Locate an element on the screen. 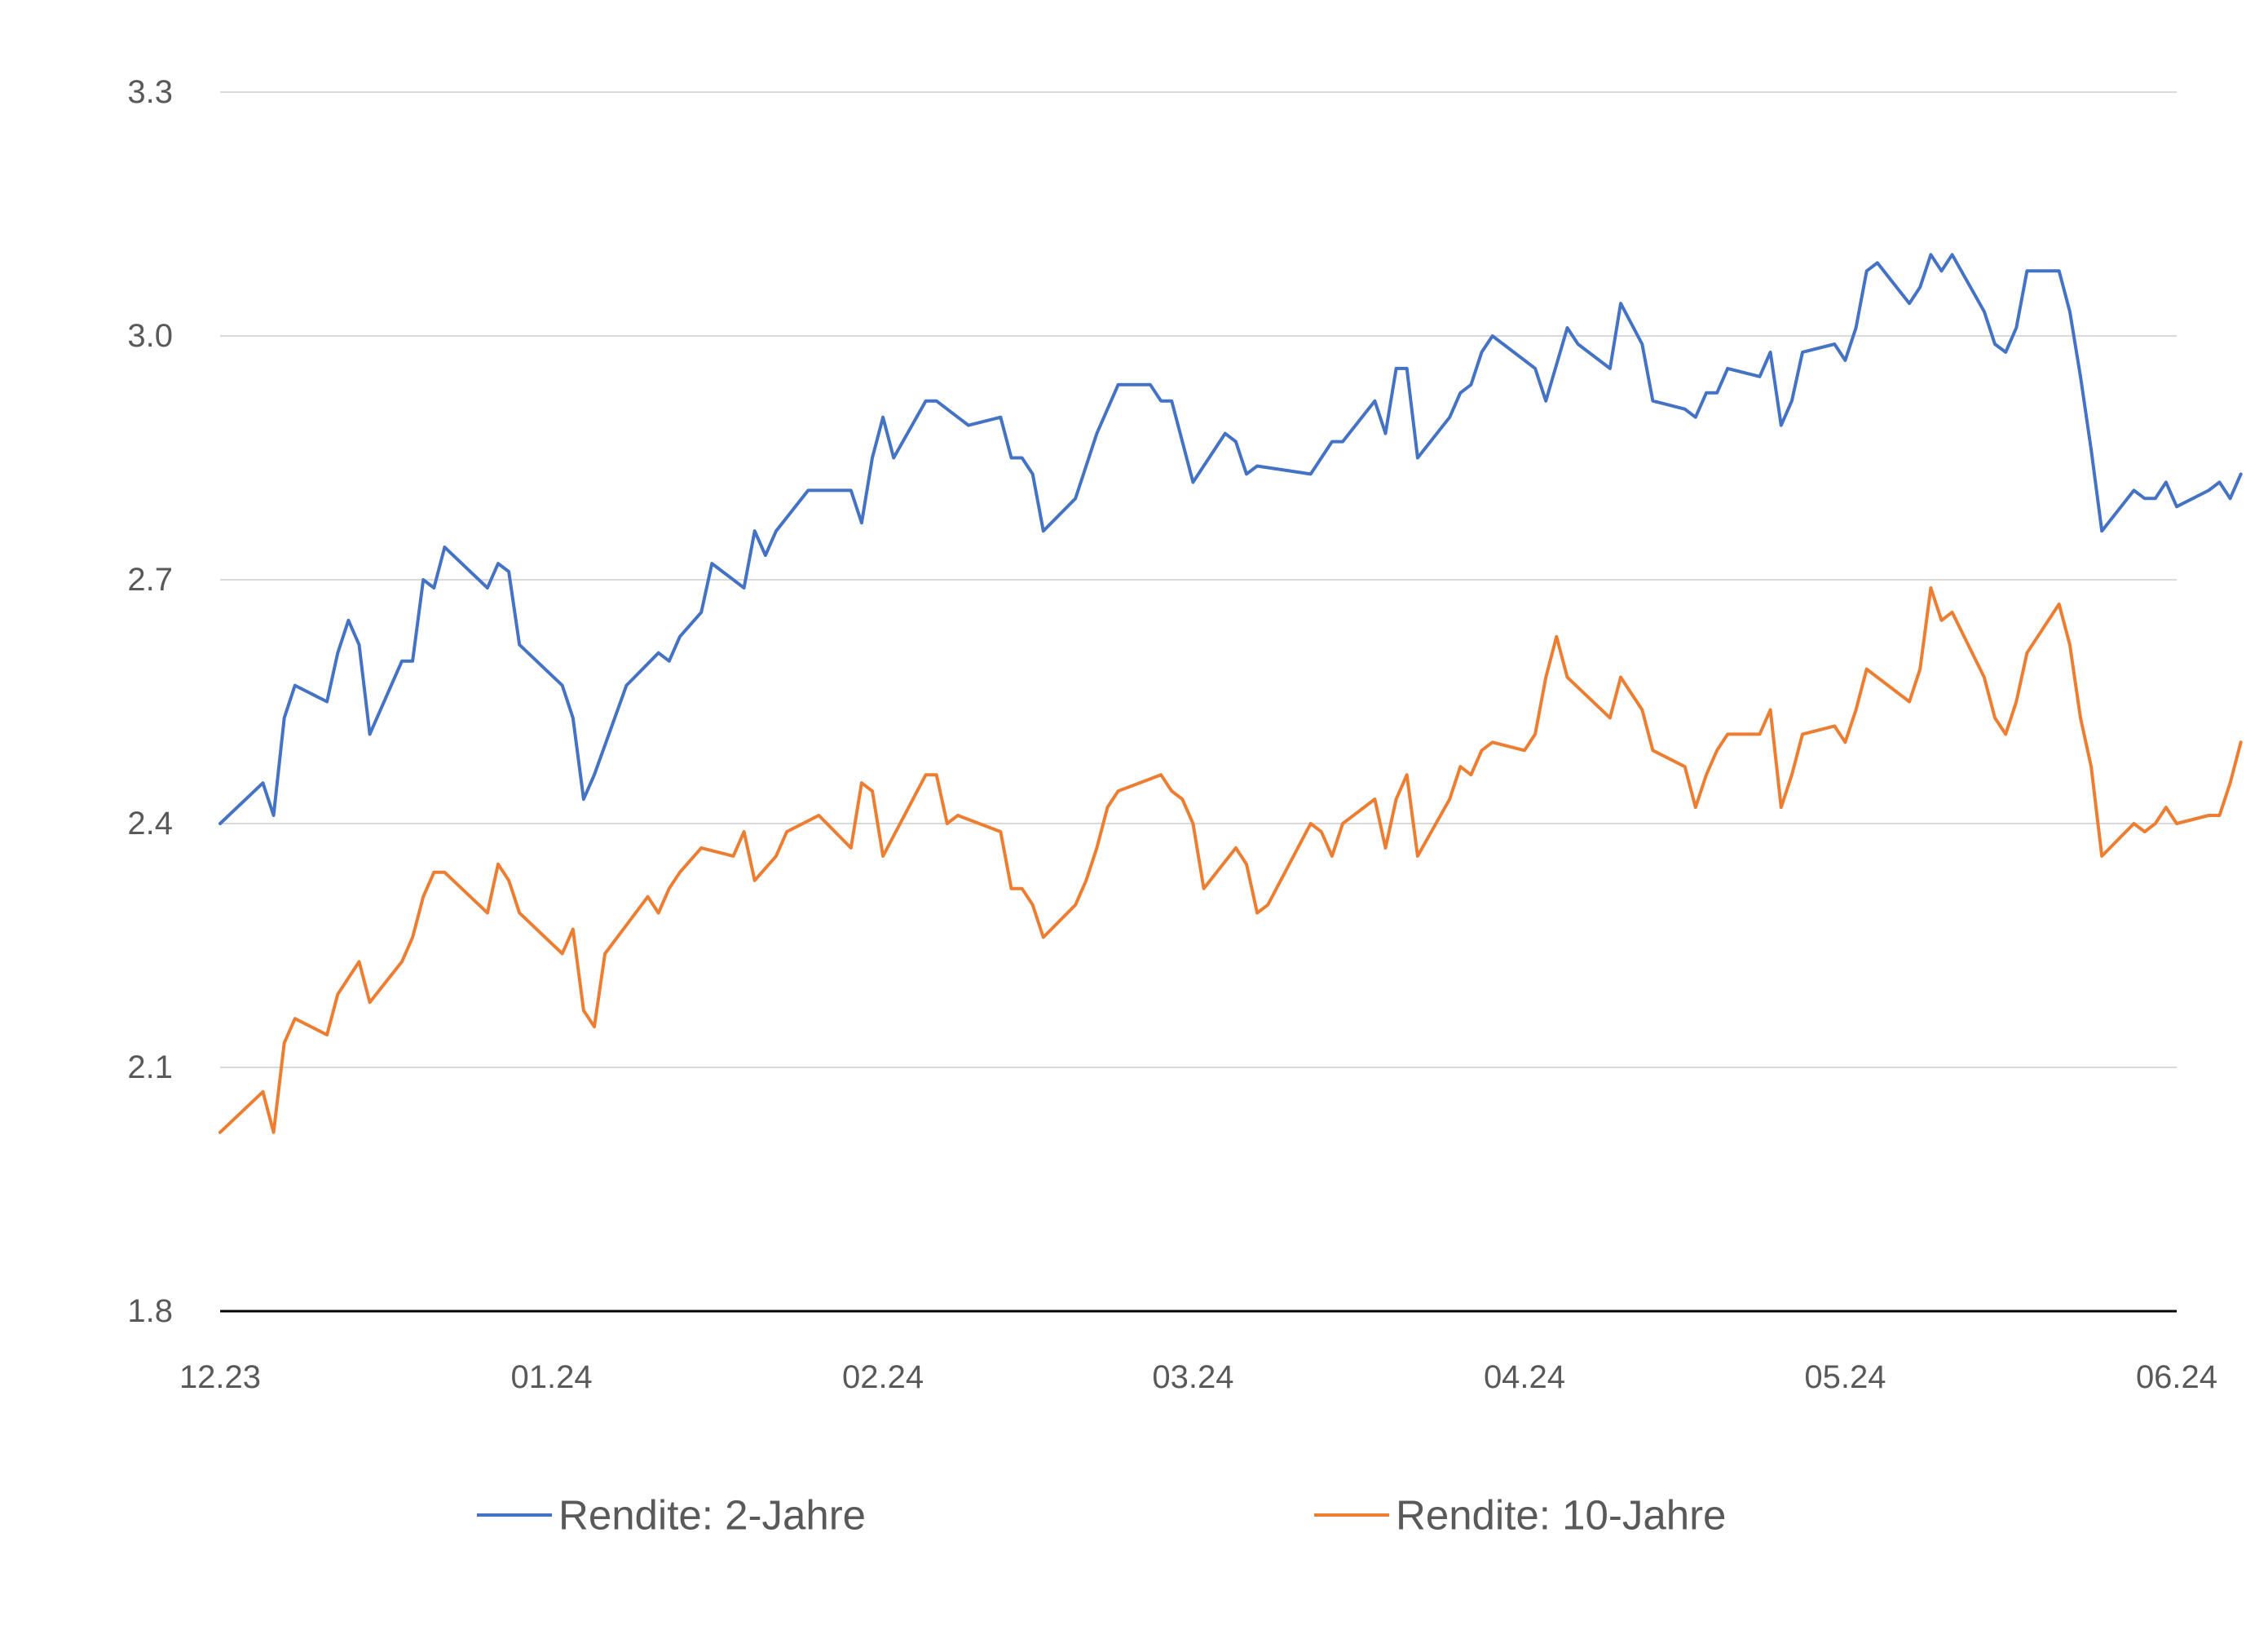 The width and height of the screenshot is (2268, 1630). x-tick-label: 04.24 is located at coordinates (1524, 1377).